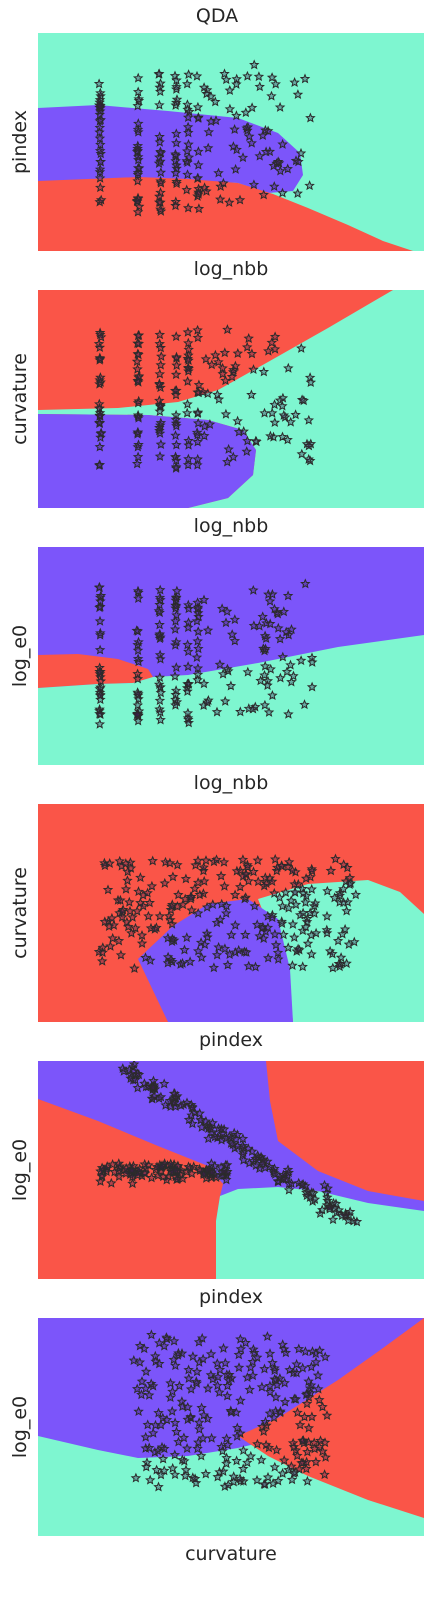 Image resolution: width=434 pixels, height=1609 pixels. What do you see at coordinates (231, 526) in the screenshot?
I see `x-axis-label: log_nbb` at bounding box center [231, 526].